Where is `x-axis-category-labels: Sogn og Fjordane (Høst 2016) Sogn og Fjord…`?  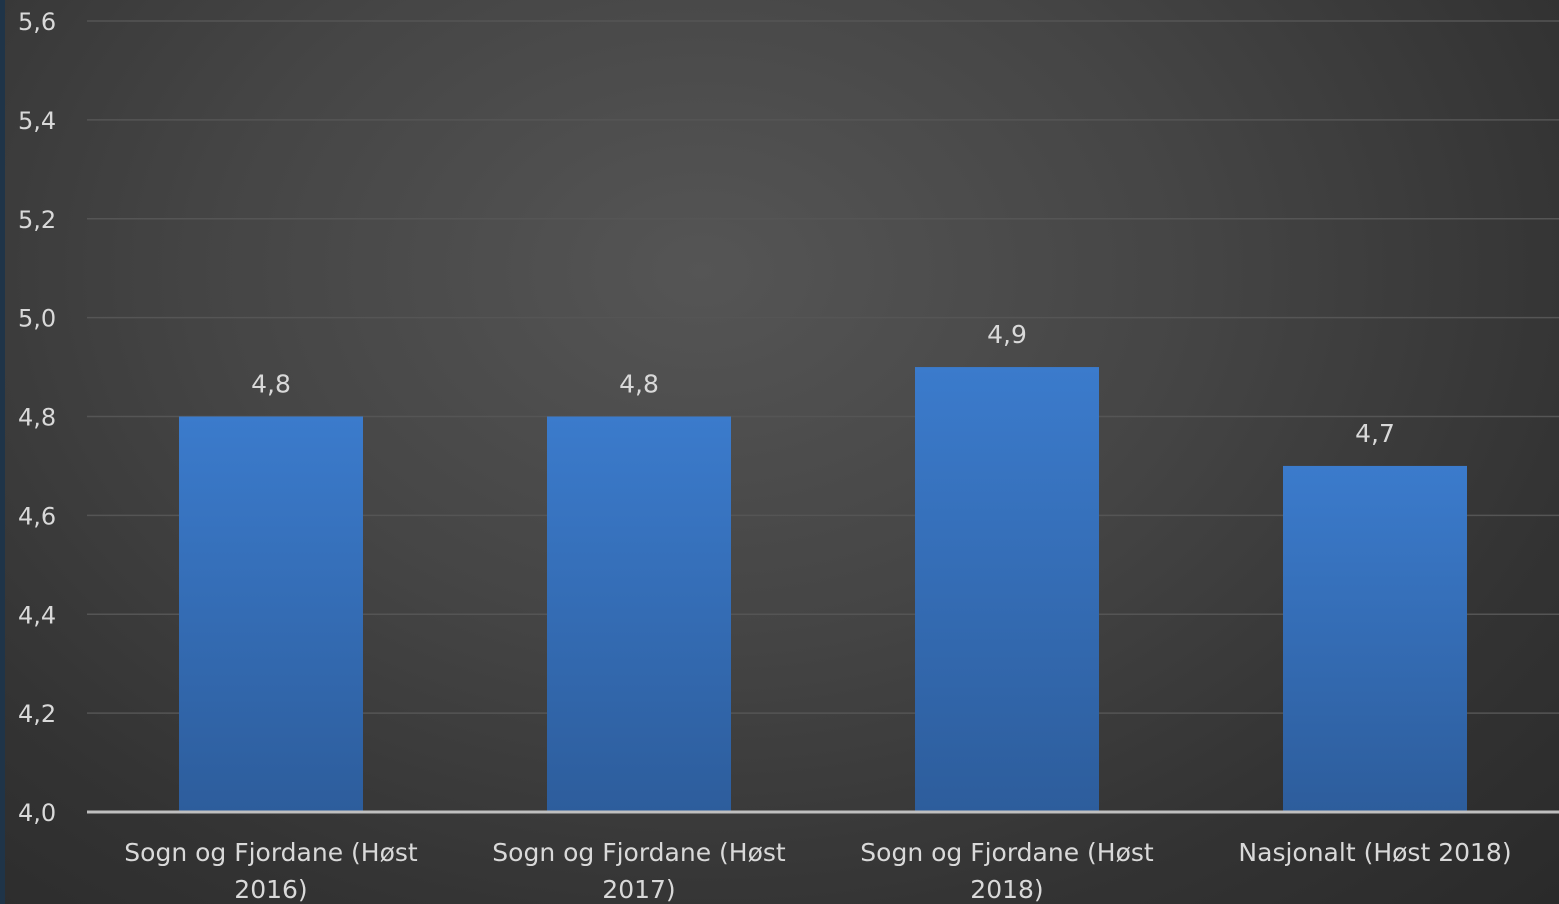 x-axis-category-labels: Sogn og Fjordane (Høst 2016) Sogn og Fjord… is located at coordinates (817, 871).